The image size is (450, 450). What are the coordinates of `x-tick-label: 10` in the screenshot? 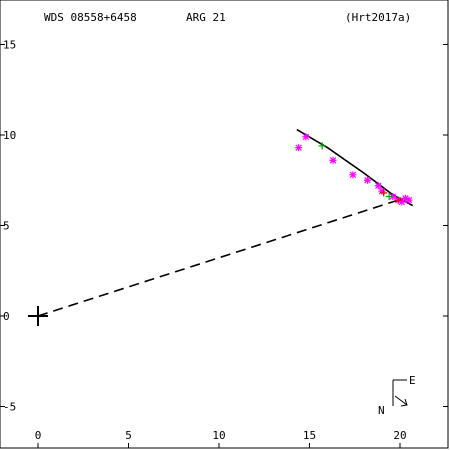 It's located at (218, 435).